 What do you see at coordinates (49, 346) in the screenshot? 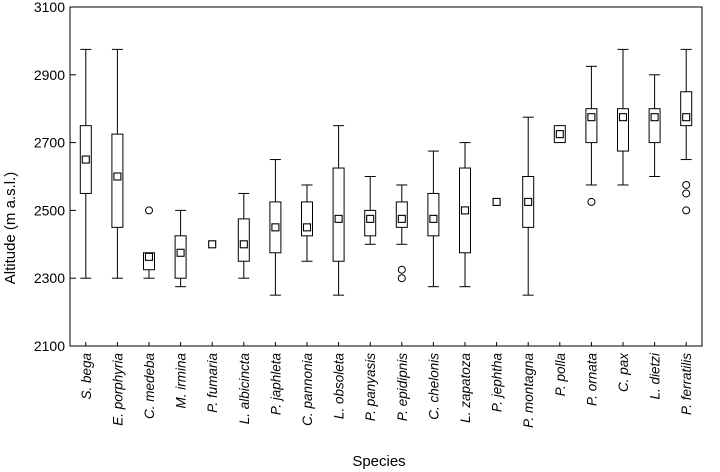
I see `y-tick-label: 2100` at bounding box center [49, 346].